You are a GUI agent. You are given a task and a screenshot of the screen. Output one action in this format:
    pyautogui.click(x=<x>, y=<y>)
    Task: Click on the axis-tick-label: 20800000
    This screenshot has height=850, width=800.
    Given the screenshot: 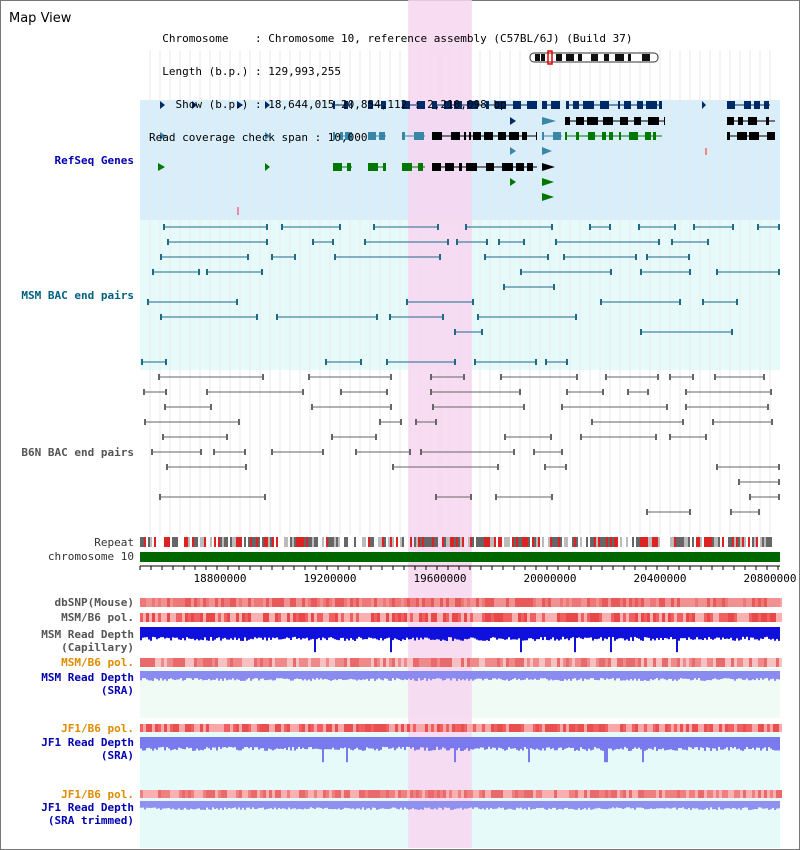 What is the action you would take?
    pyautogui.click(x=770, y=578)
    